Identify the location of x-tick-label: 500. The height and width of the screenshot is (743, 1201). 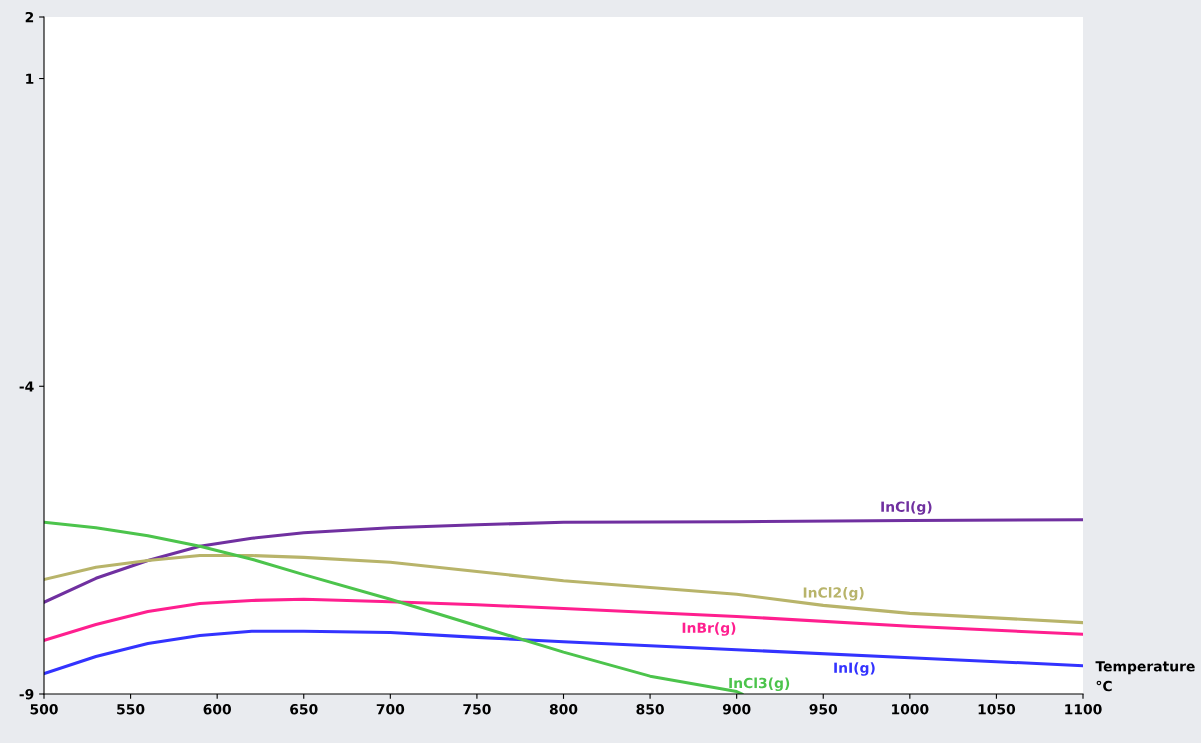
(44, 709).